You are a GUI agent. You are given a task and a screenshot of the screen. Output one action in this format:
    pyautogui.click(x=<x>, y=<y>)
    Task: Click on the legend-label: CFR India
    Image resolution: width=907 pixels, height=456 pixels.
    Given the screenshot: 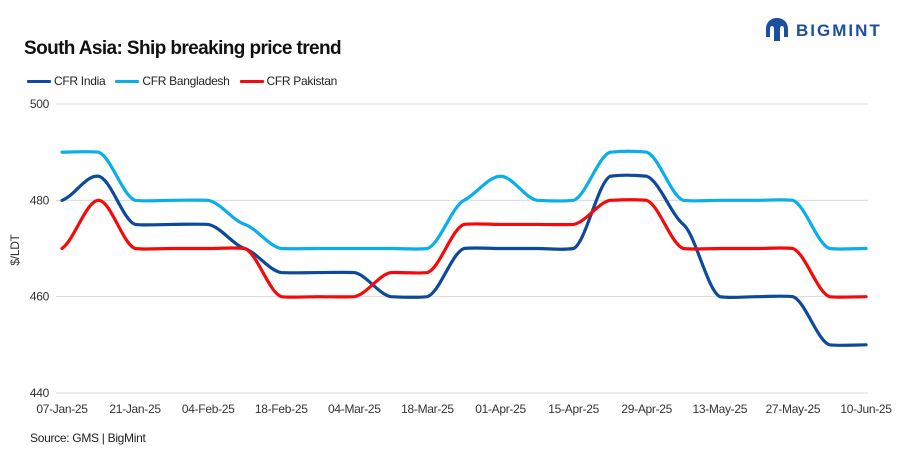 What is the action you would take?
    pyautogui.click(x=80, y=81)
    